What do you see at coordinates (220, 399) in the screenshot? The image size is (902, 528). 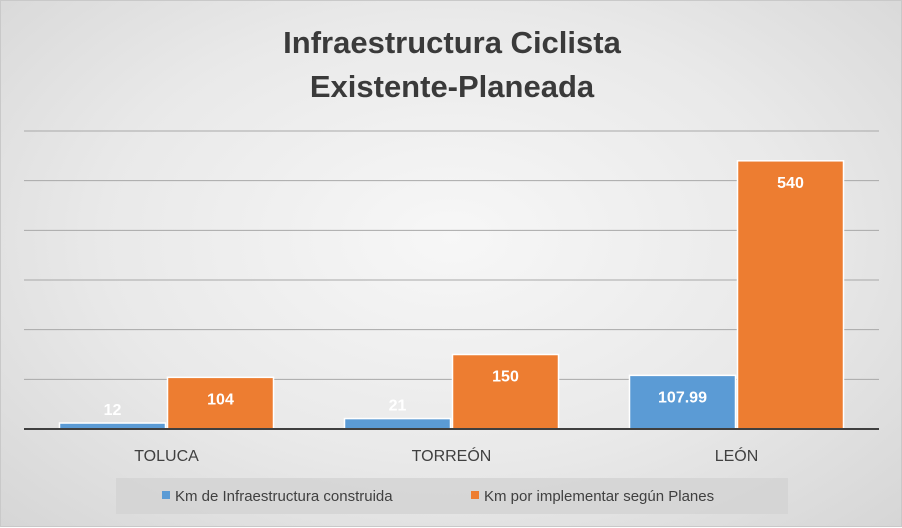 I see `data-label: 104` at bounding box center [220, 399].